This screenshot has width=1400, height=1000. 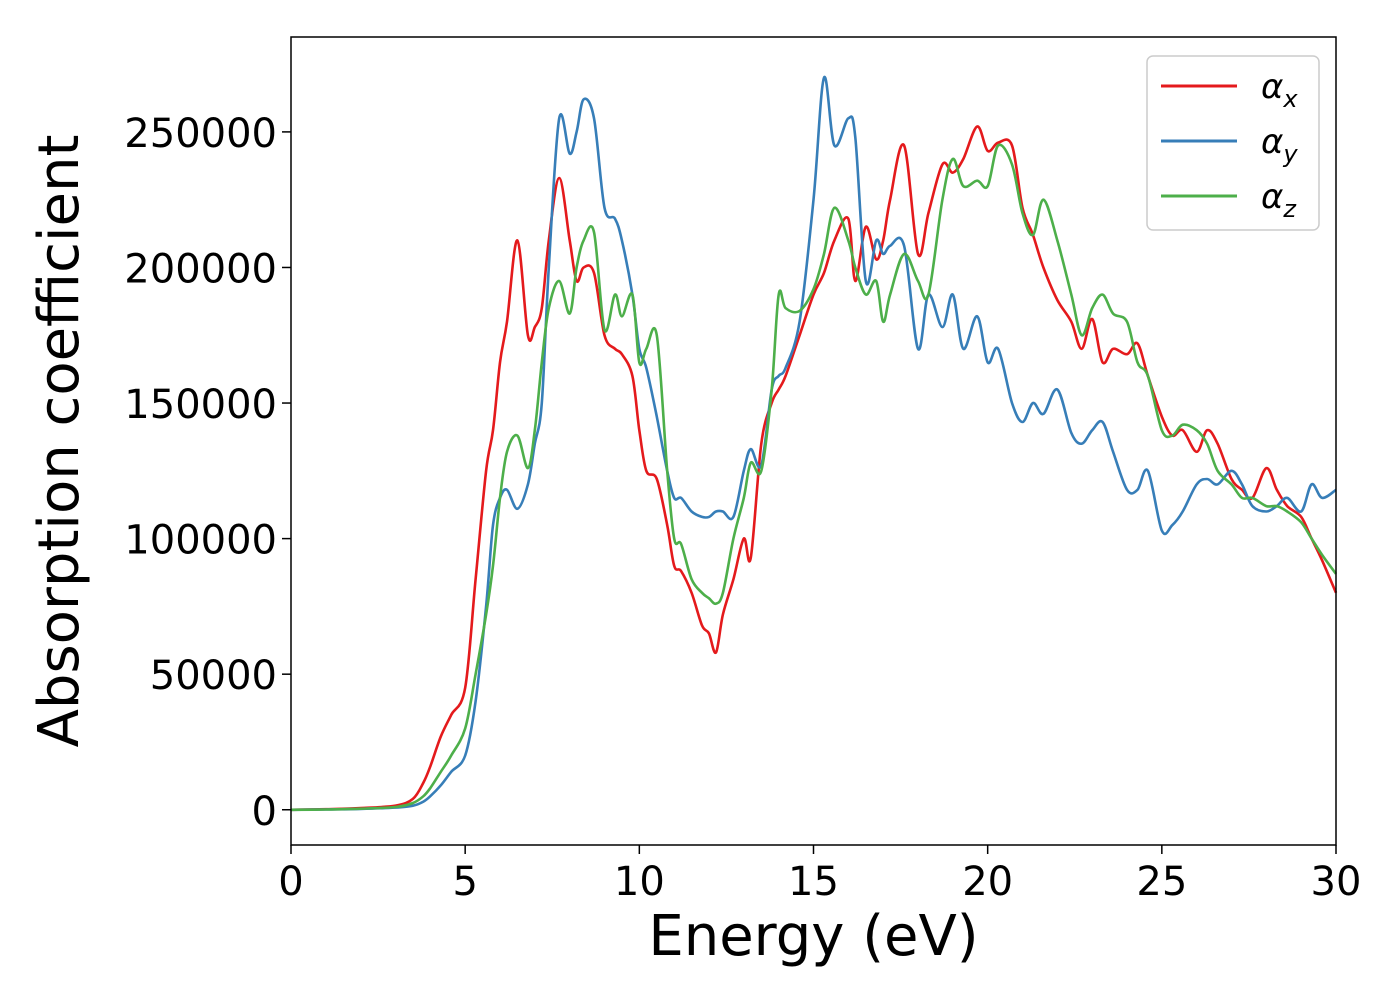 What do you see at coordinates (1233, 143) in the screenshot?
I see `legend-box` at bounding box center [1233, 143].